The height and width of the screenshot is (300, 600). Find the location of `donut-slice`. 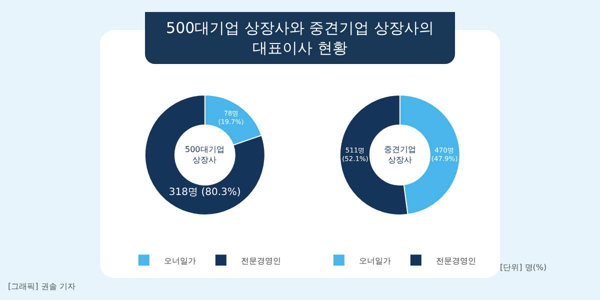

donut-slice is located at coordinates (205, 155).